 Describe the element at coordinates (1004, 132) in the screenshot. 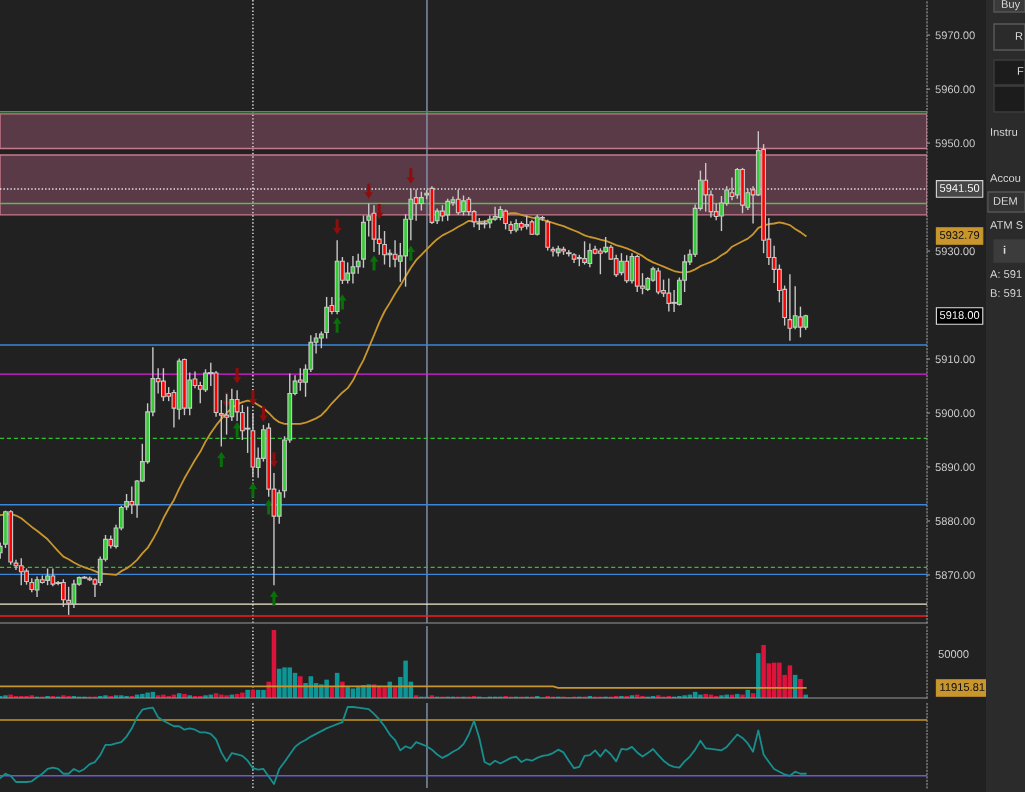

I see `text: Instru` at that location.